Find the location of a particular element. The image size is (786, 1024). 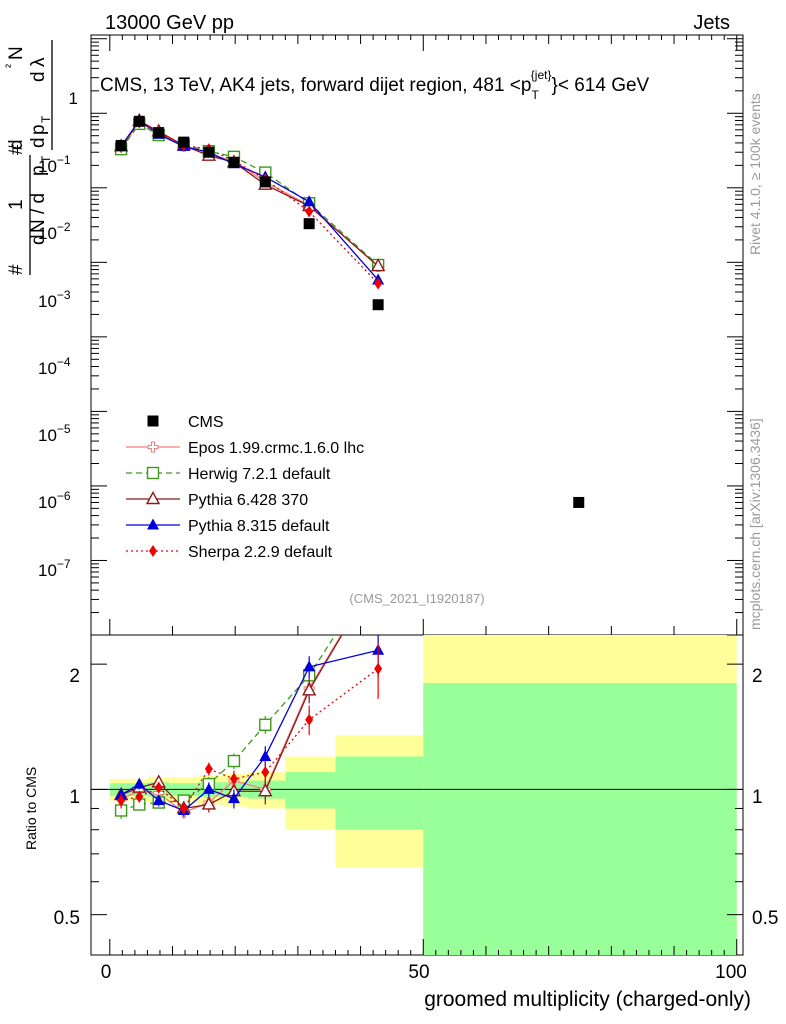

ratio-ytick-1: 1 is located at coordinates (74, 797).